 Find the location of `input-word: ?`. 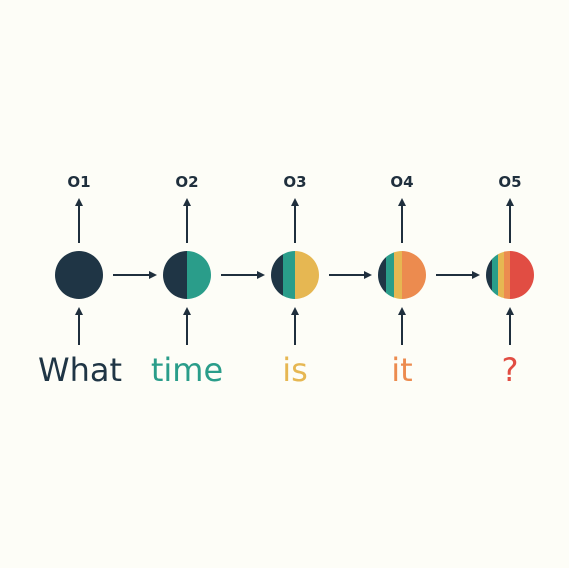

input-word: ? is located at coordinates (510, 370).